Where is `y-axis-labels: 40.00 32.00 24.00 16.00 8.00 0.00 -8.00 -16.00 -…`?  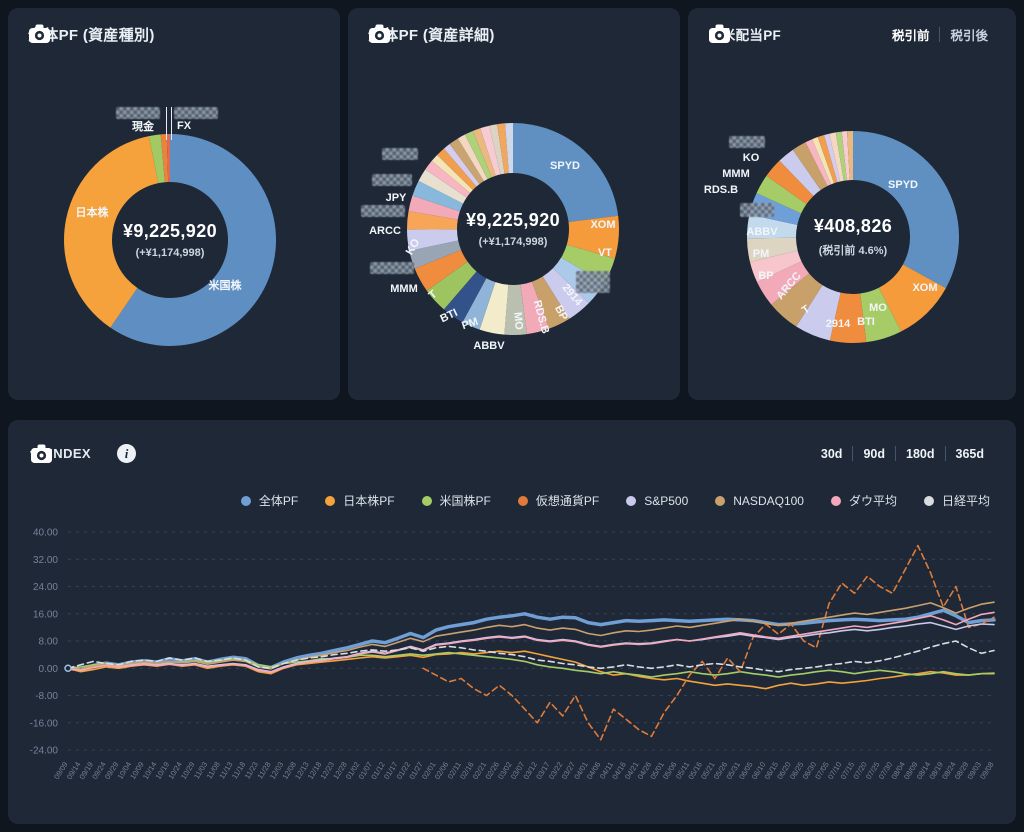 y-axis-labels: 40.00 32.00 24.00 16.00 8.00 0.00 -8.00 -16.00 -… is located at coordinates (44, 642).